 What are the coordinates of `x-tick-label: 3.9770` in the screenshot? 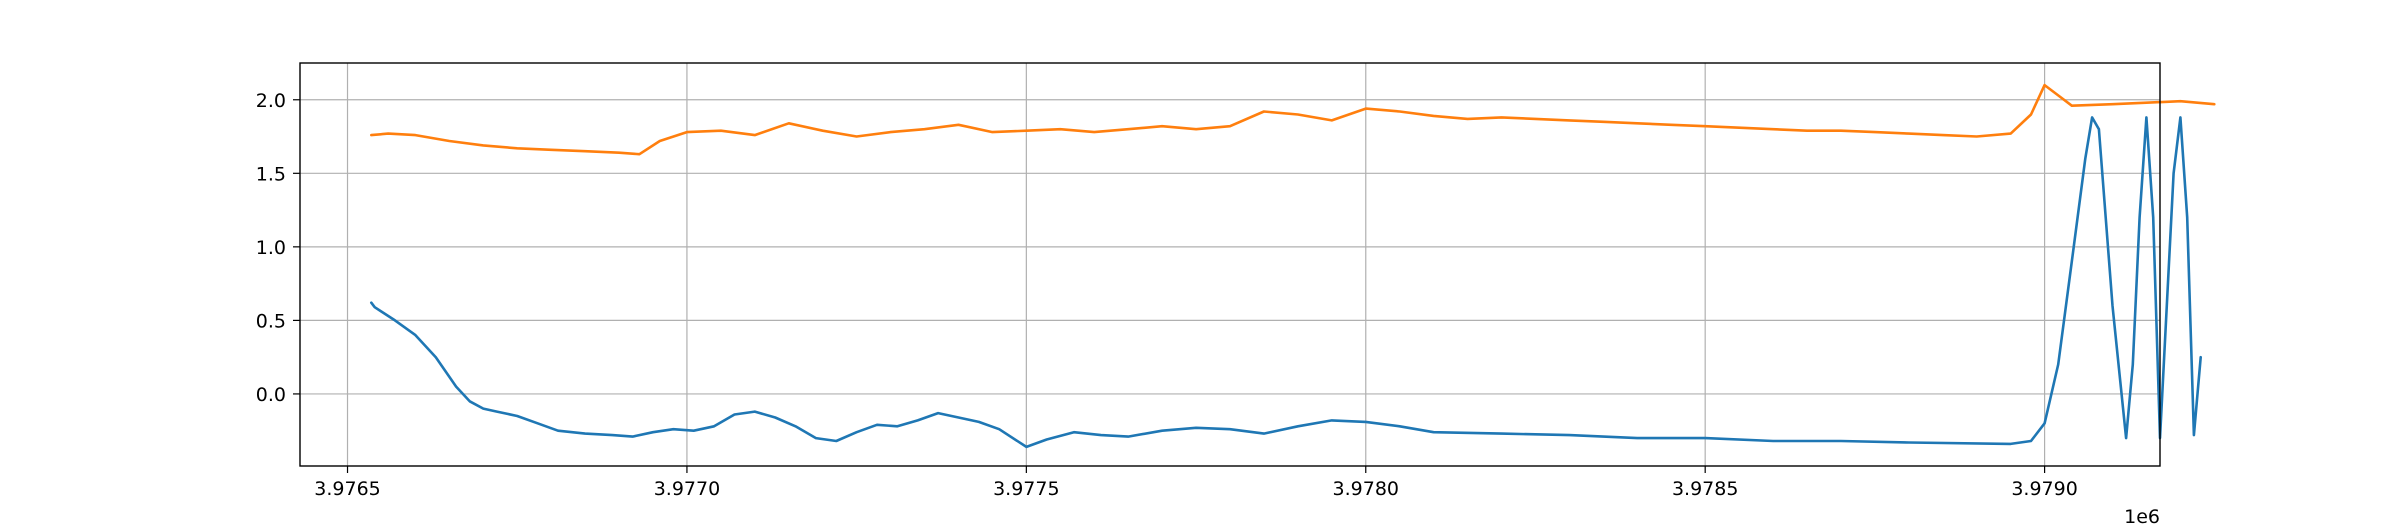 It's located at (687, 489).